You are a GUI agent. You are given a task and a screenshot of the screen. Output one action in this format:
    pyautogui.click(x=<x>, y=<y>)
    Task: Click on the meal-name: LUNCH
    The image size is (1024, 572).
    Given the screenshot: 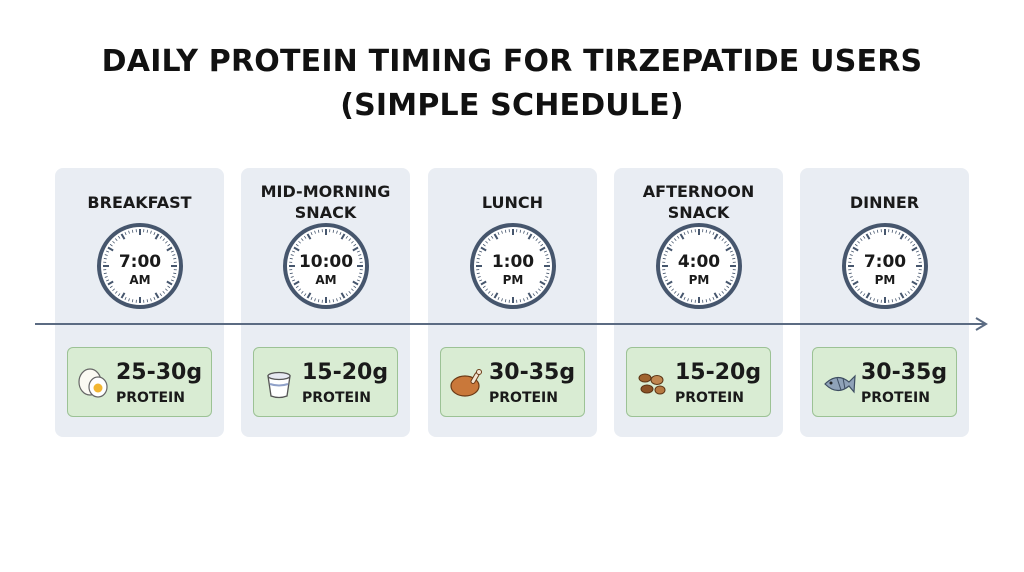 What is the action you would take?
    pyautogui.click(x=512, y=202)
    